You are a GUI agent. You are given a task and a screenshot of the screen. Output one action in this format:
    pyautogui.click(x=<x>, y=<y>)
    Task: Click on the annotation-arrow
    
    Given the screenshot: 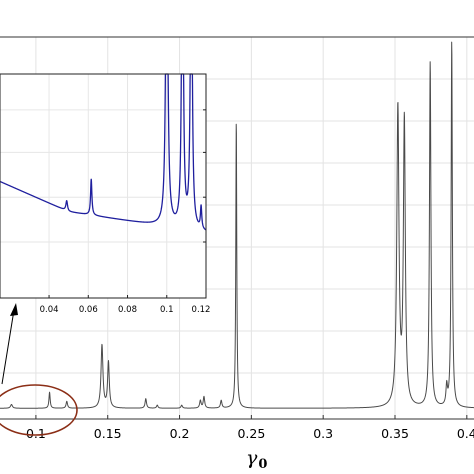 What is the action you would take?
    pyautogui.click(x=9, y=344)
    